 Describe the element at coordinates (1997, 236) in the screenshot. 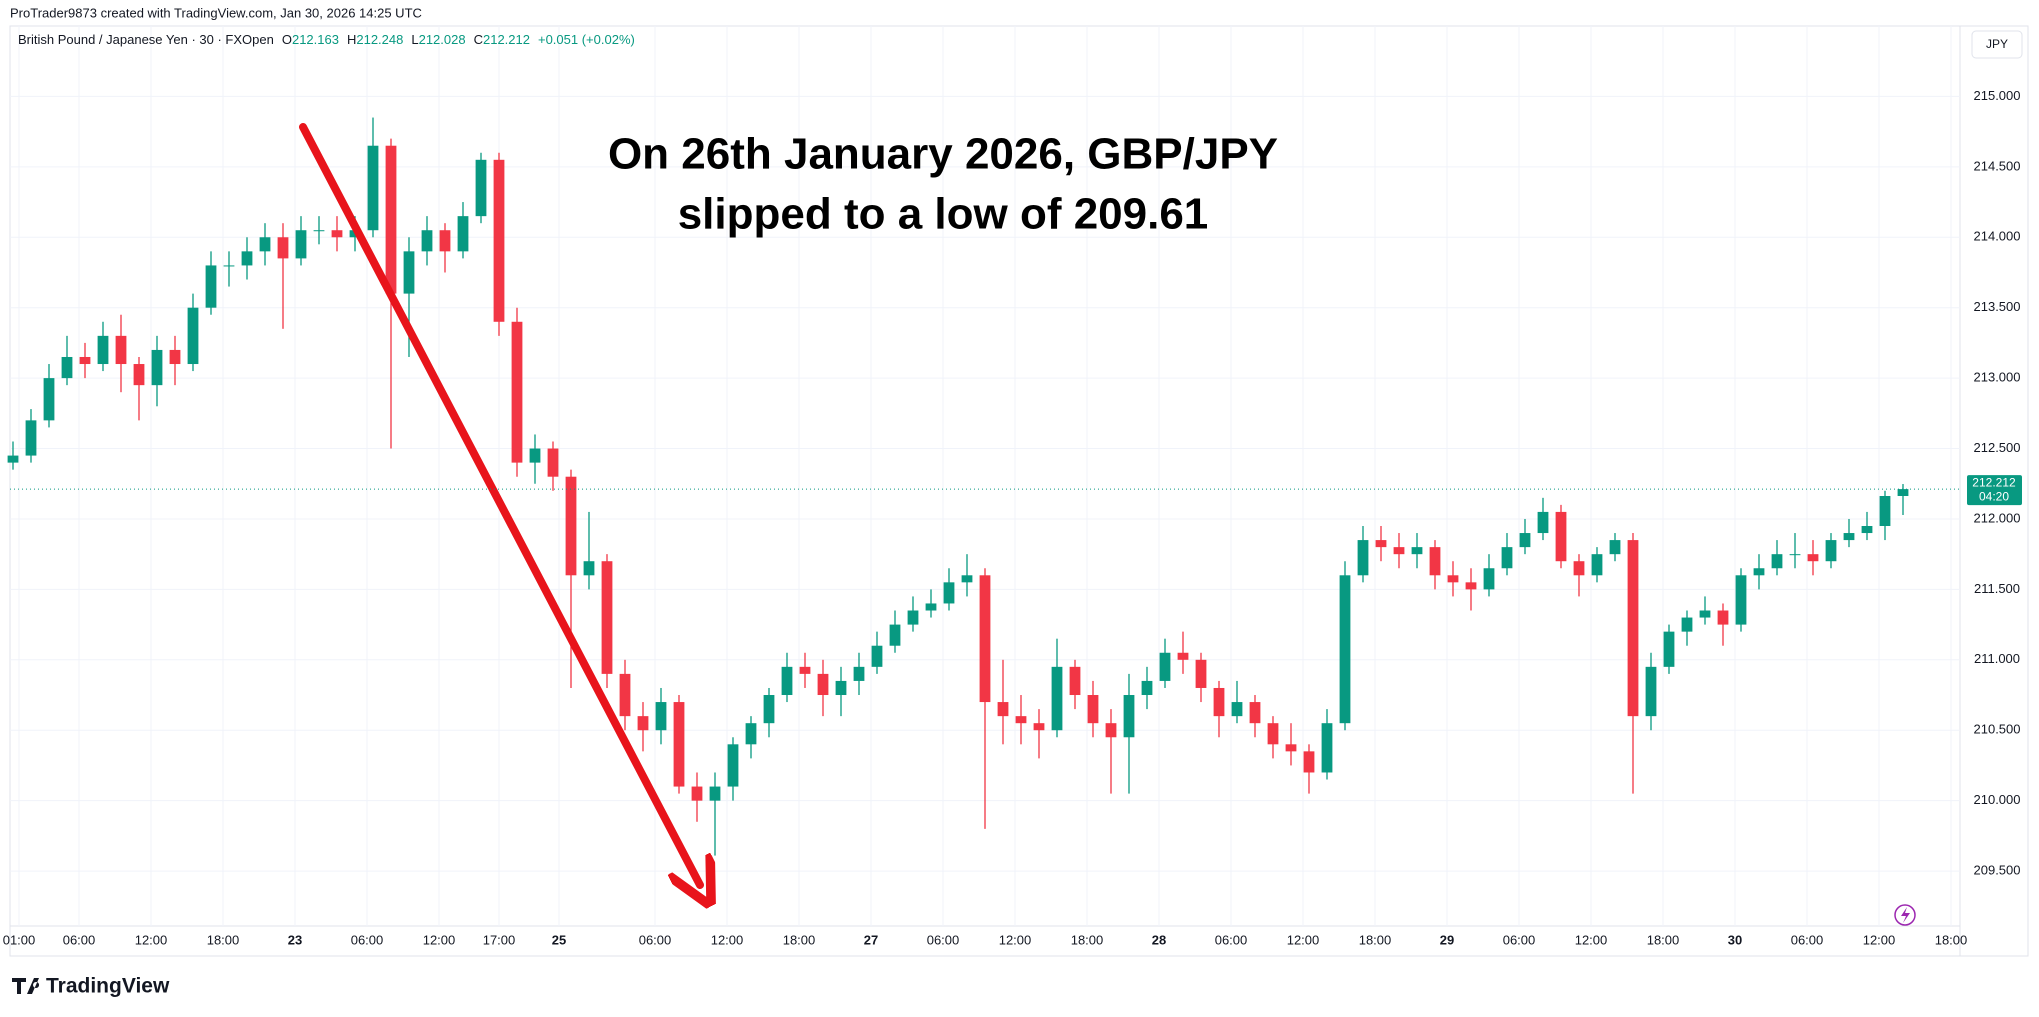

I see `y-tick-label: 214.000` at that location.